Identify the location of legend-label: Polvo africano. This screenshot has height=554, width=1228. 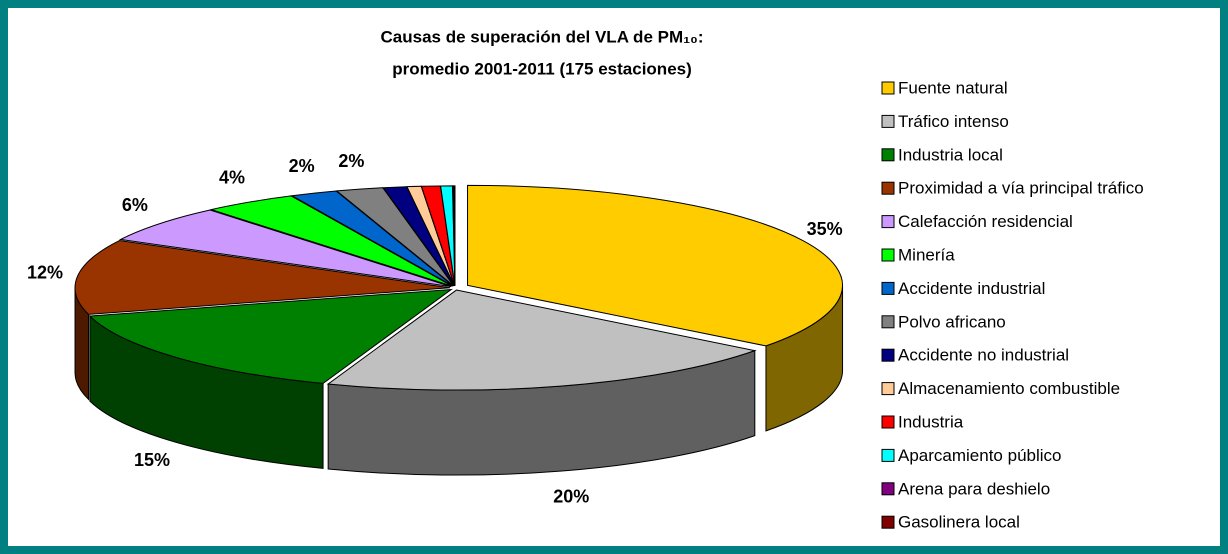
(952, 321).